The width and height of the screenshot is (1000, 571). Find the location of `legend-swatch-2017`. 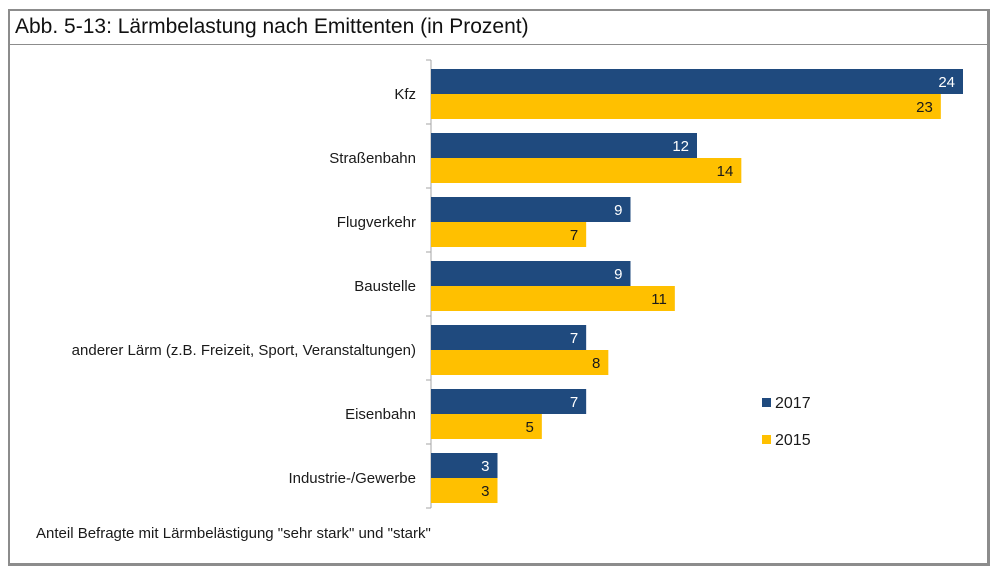

legend-swatch-2017 is located at coordinates (766, 402).